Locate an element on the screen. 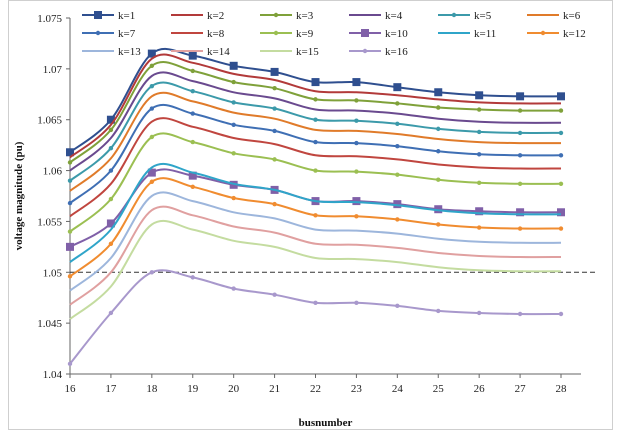  y-tick-label: 1.04 is located at coordinates (53, 375).